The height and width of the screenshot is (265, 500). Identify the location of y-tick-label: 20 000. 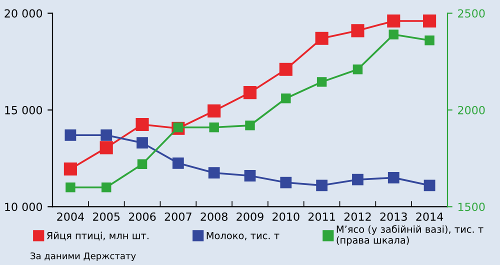
(23, 13).